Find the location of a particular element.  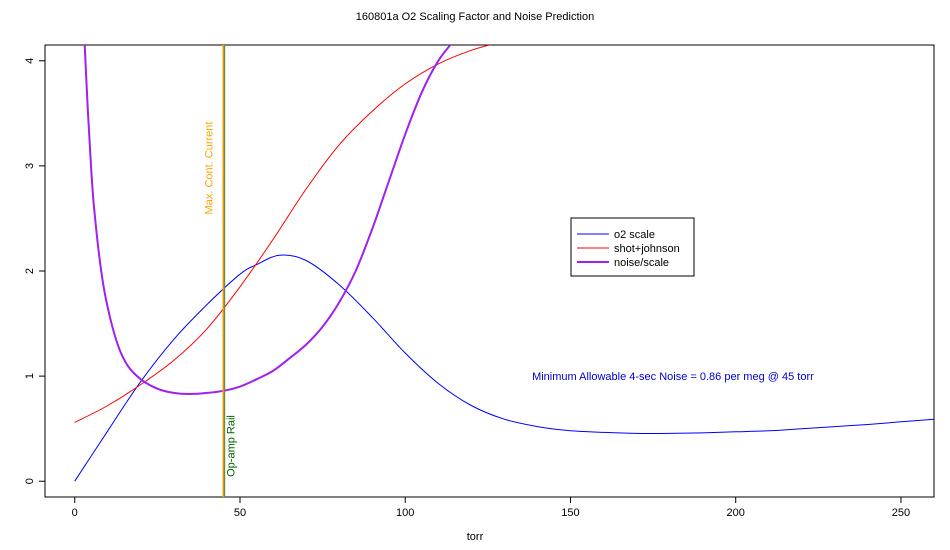

x-tick-label: 200 is located at coordinates (736, 513).